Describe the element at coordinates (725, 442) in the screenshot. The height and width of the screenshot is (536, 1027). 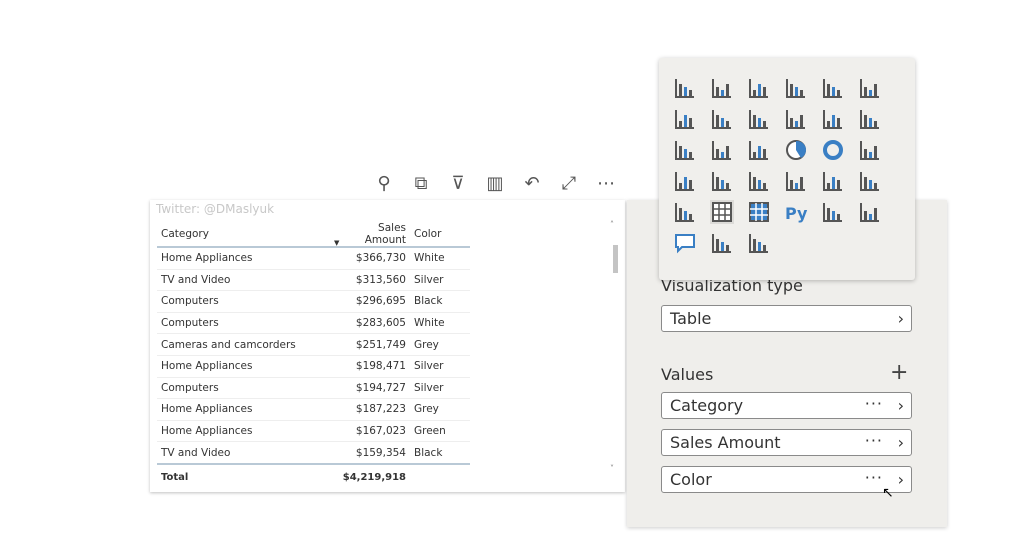
I see `field-name: Sales Amount` at that location.